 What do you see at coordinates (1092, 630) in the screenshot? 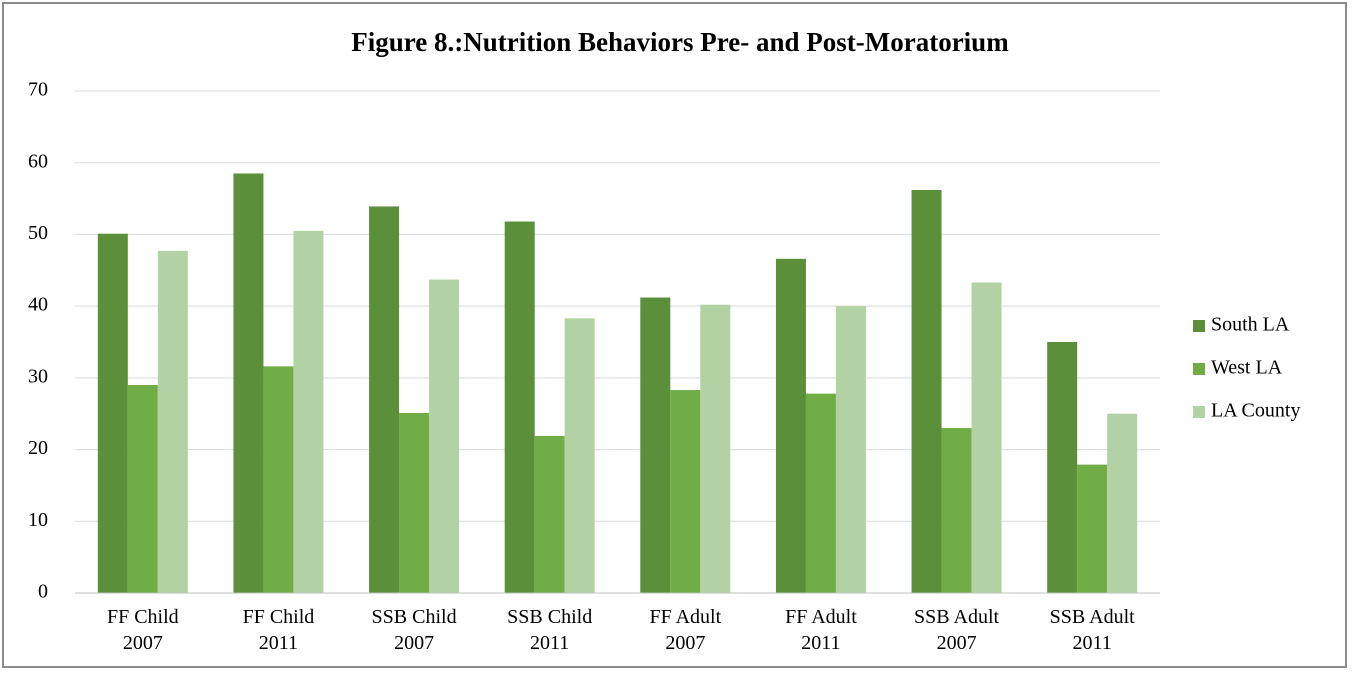
I see `x-tick-label: SSB Adult 2011` at bounding box center [1092, 630].